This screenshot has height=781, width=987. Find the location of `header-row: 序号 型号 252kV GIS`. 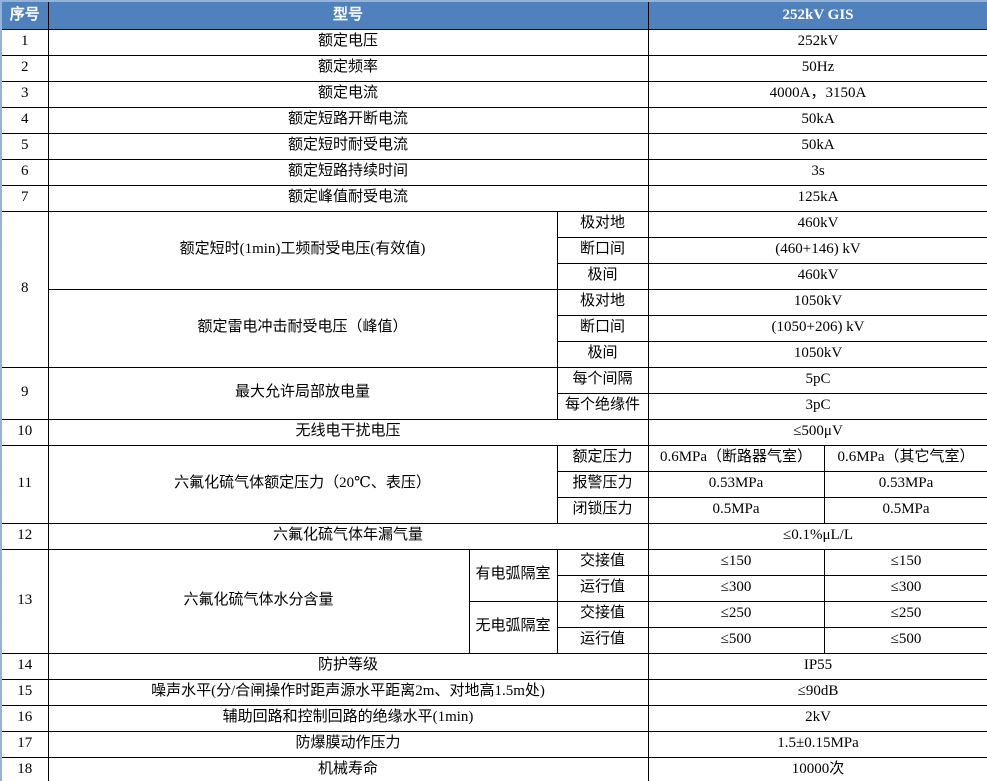

header-row: 序号 型号 252kV GIS is located at coordinates (493, 15).